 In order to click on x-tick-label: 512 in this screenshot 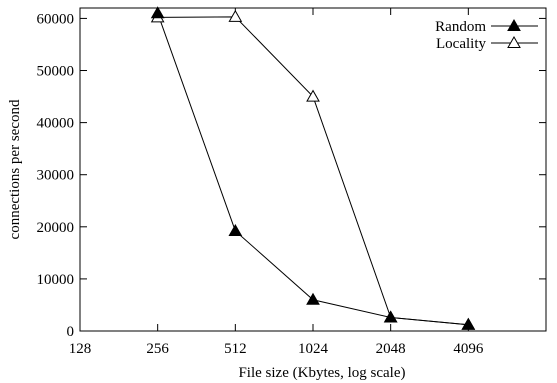, I will do `click(235, 349)`.